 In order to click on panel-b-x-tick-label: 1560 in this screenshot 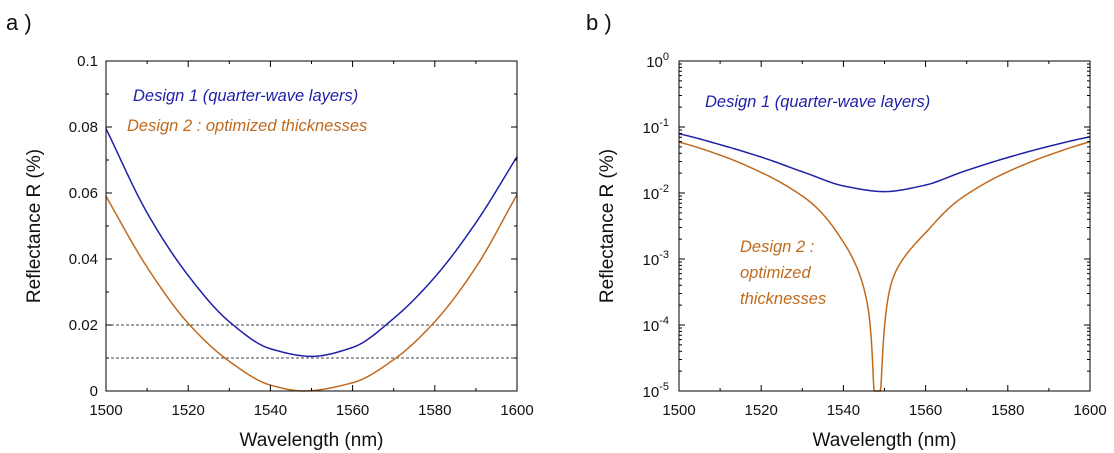, I will do `click(925, 410)`.